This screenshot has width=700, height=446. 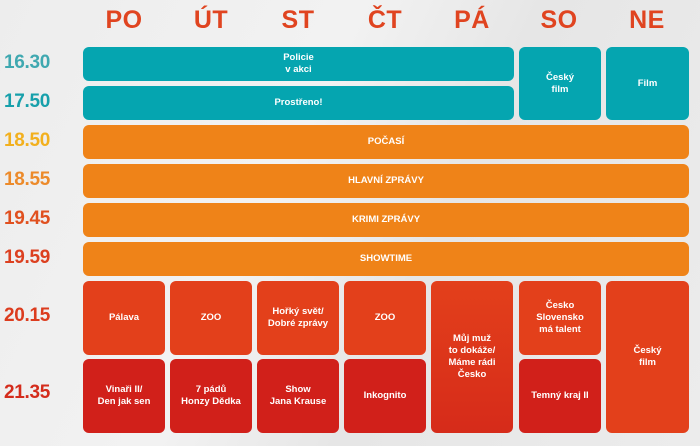 I want to click on program-cesky-film-ne: Český film, so click(x=647, y=357).